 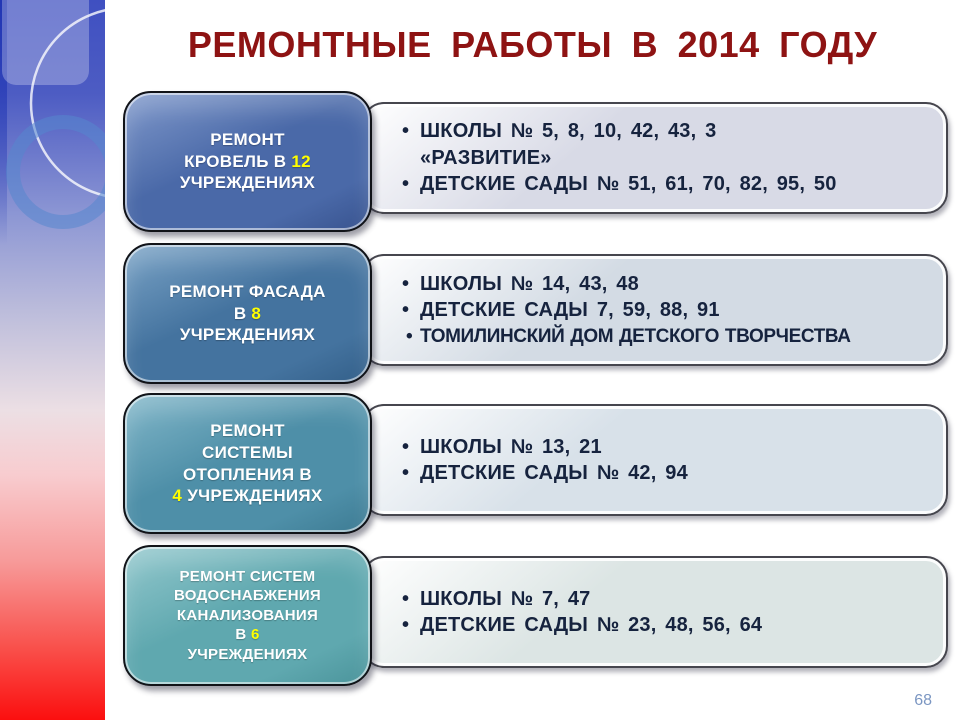 I want to click on category-pill-heating: РЕМОНТ СИСТЕМЫ ОТОПЛЕНИЯ В 4 УЧРЕЖДЕНИЯХ, so click(x=247, y=463).